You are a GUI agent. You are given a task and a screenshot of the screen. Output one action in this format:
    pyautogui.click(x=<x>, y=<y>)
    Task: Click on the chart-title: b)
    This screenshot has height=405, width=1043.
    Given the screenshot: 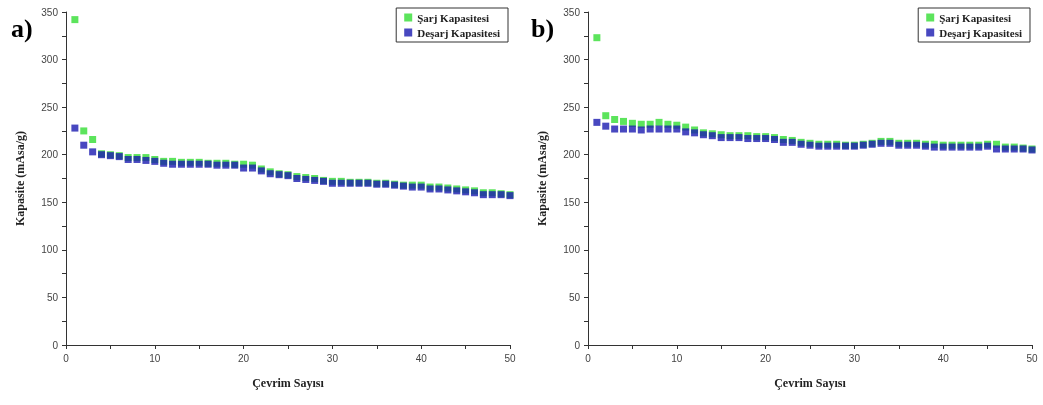 What is the action you would take?
    pyautogui.click(x=542, y=28)
    